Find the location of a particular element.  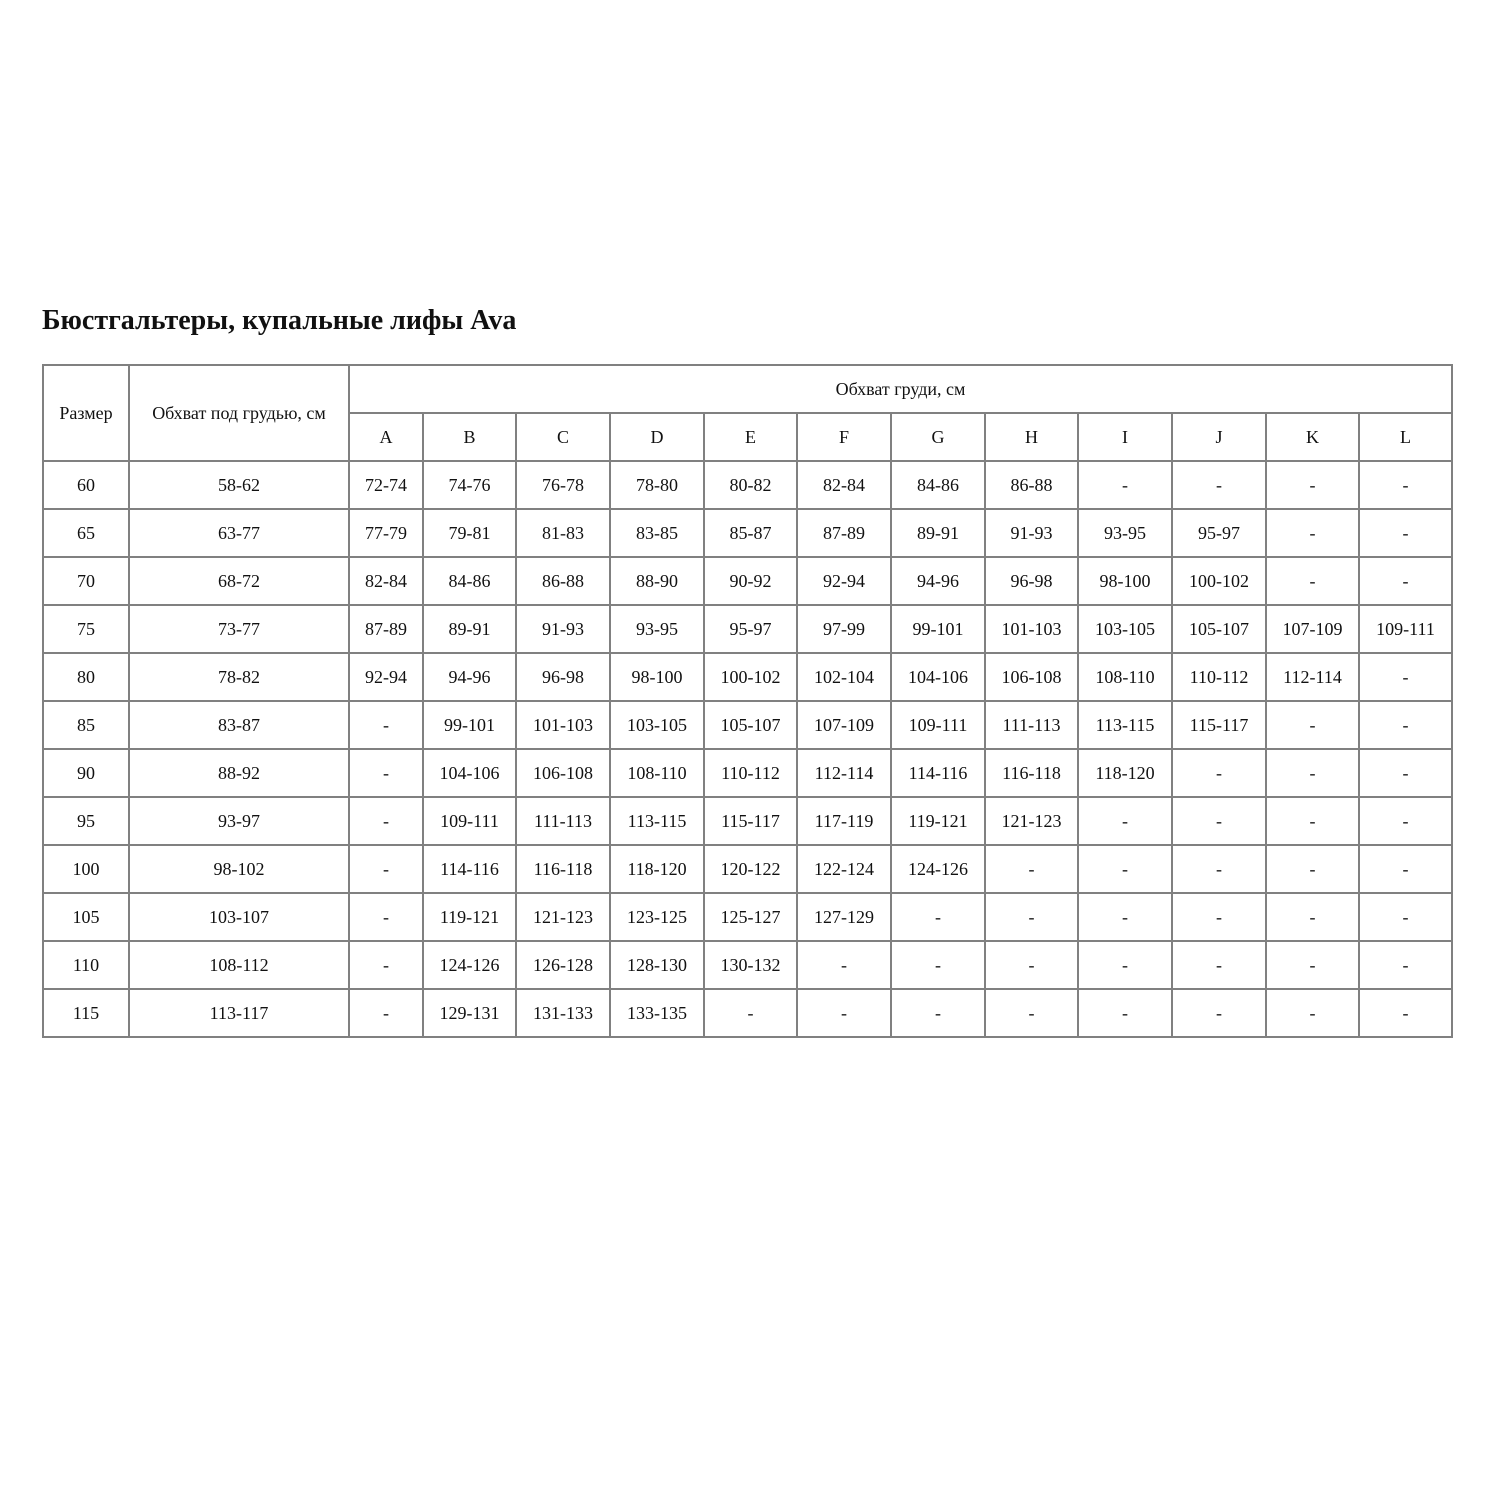

bust-cell: 133-135 is located at coordinates (657, 1013).